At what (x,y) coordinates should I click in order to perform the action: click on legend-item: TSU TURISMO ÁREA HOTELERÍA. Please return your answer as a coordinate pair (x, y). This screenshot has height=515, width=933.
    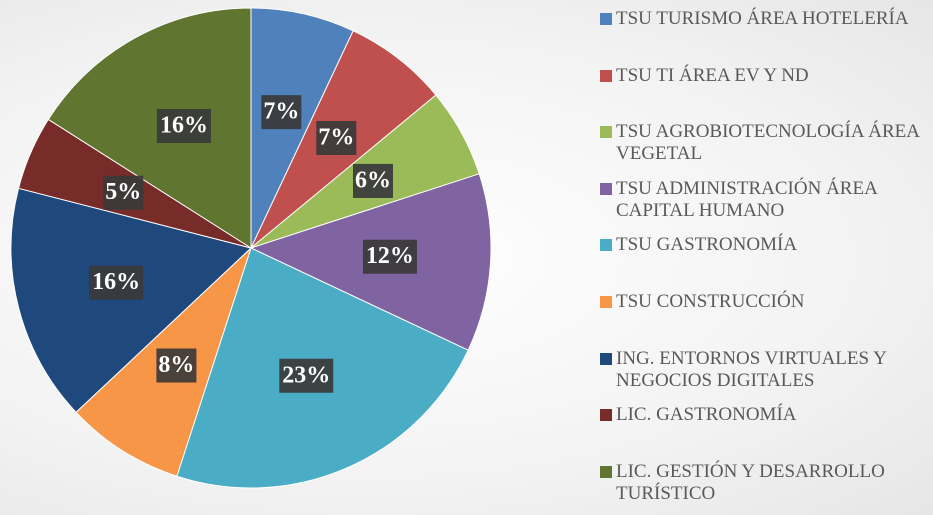
    Looking at the image, I should click on (765, 19).